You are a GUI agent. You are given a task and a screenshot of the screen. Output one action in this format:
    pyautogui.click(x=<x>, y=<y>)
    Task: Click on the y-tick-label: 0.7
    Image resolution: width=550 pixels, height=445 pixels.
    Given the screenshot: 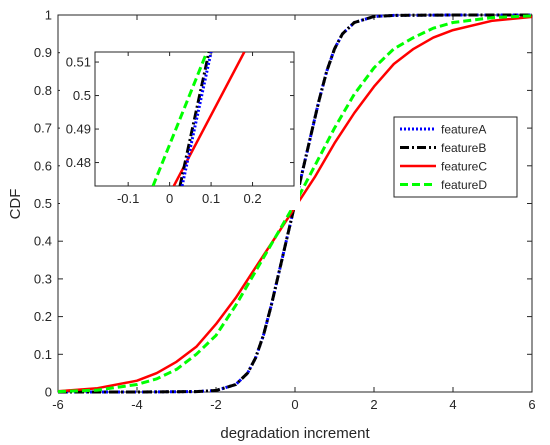 What is the action you would take?
    pyautogui.click(x=43, y=128)
    